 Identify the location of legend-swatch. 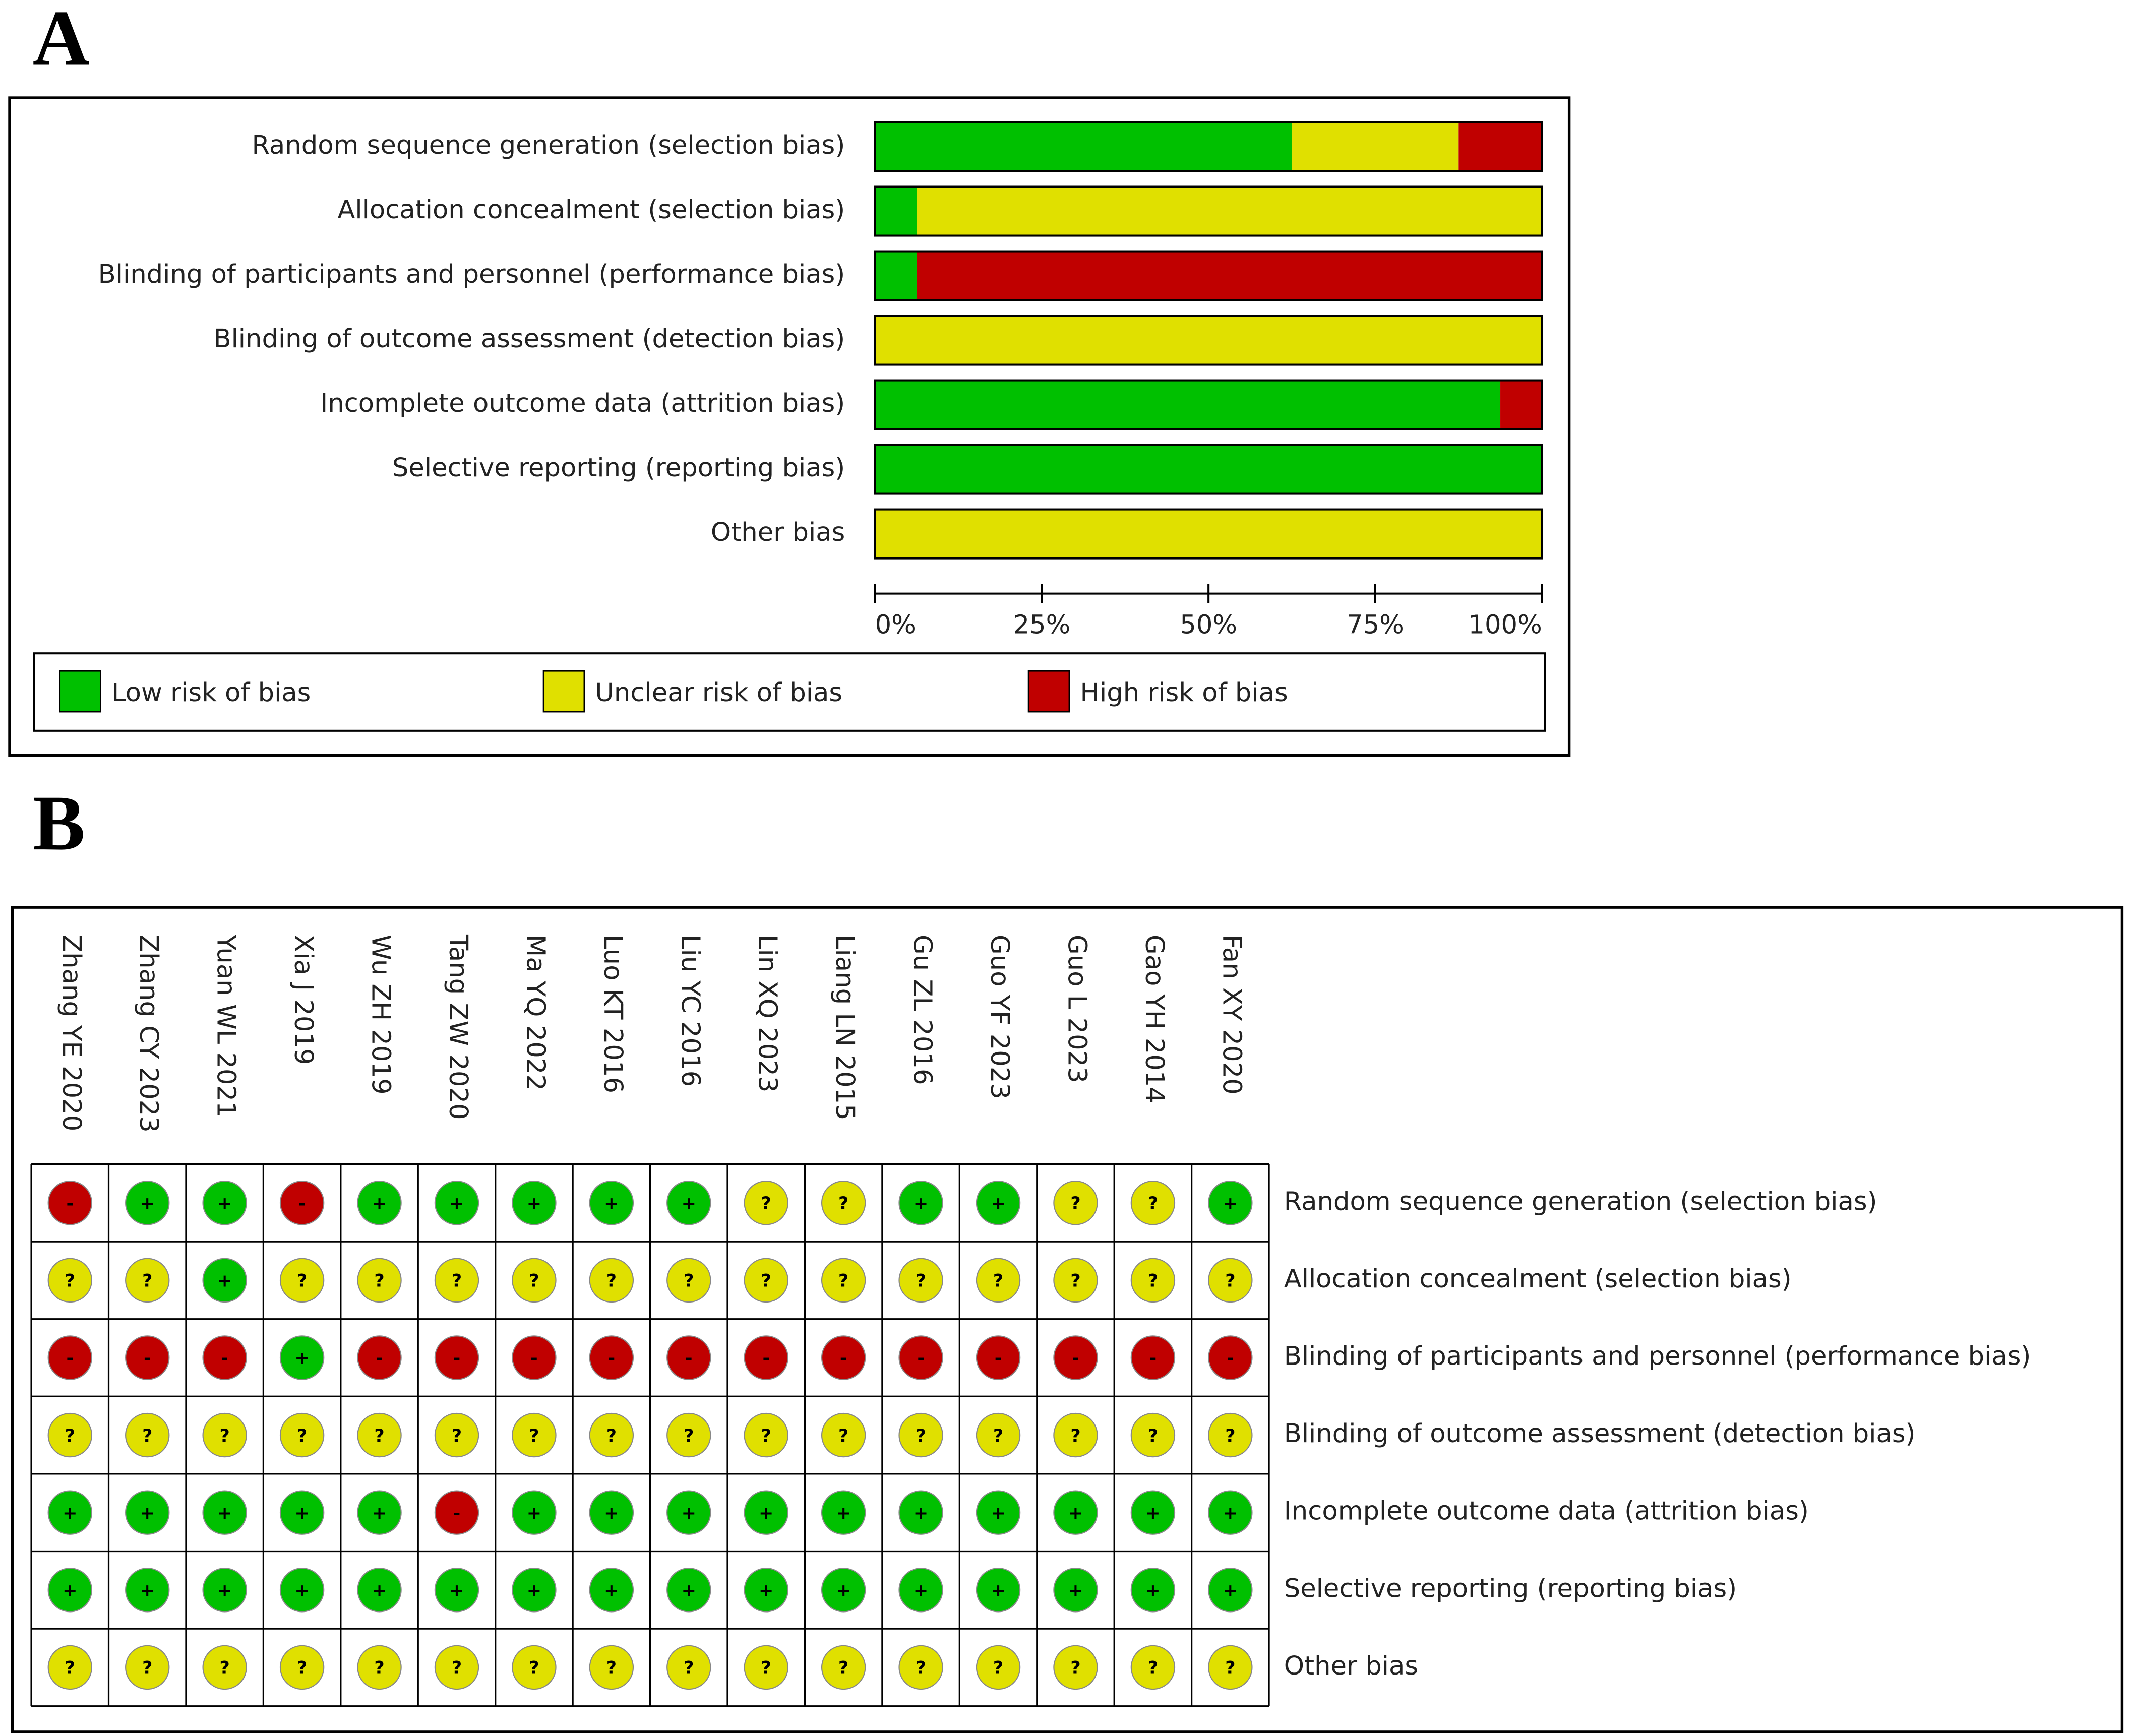
(563, 691).